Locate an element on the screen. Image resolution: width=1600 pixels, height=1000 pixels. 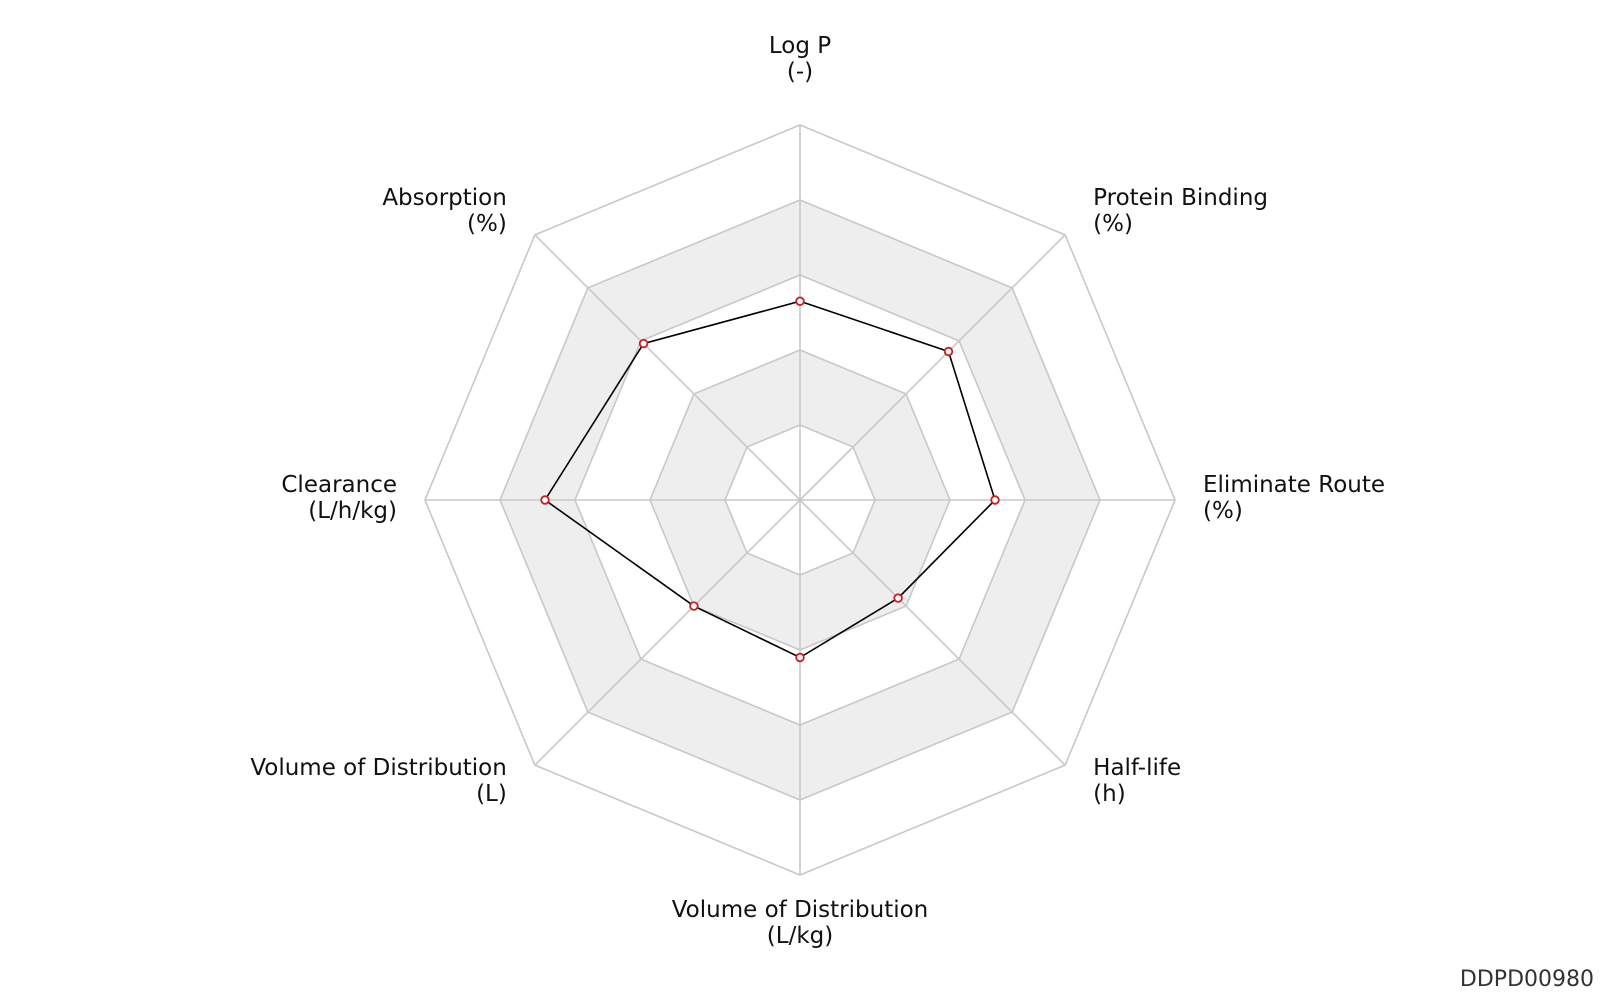
axis-label-unit: (-) is located at coordinates (800, 72).